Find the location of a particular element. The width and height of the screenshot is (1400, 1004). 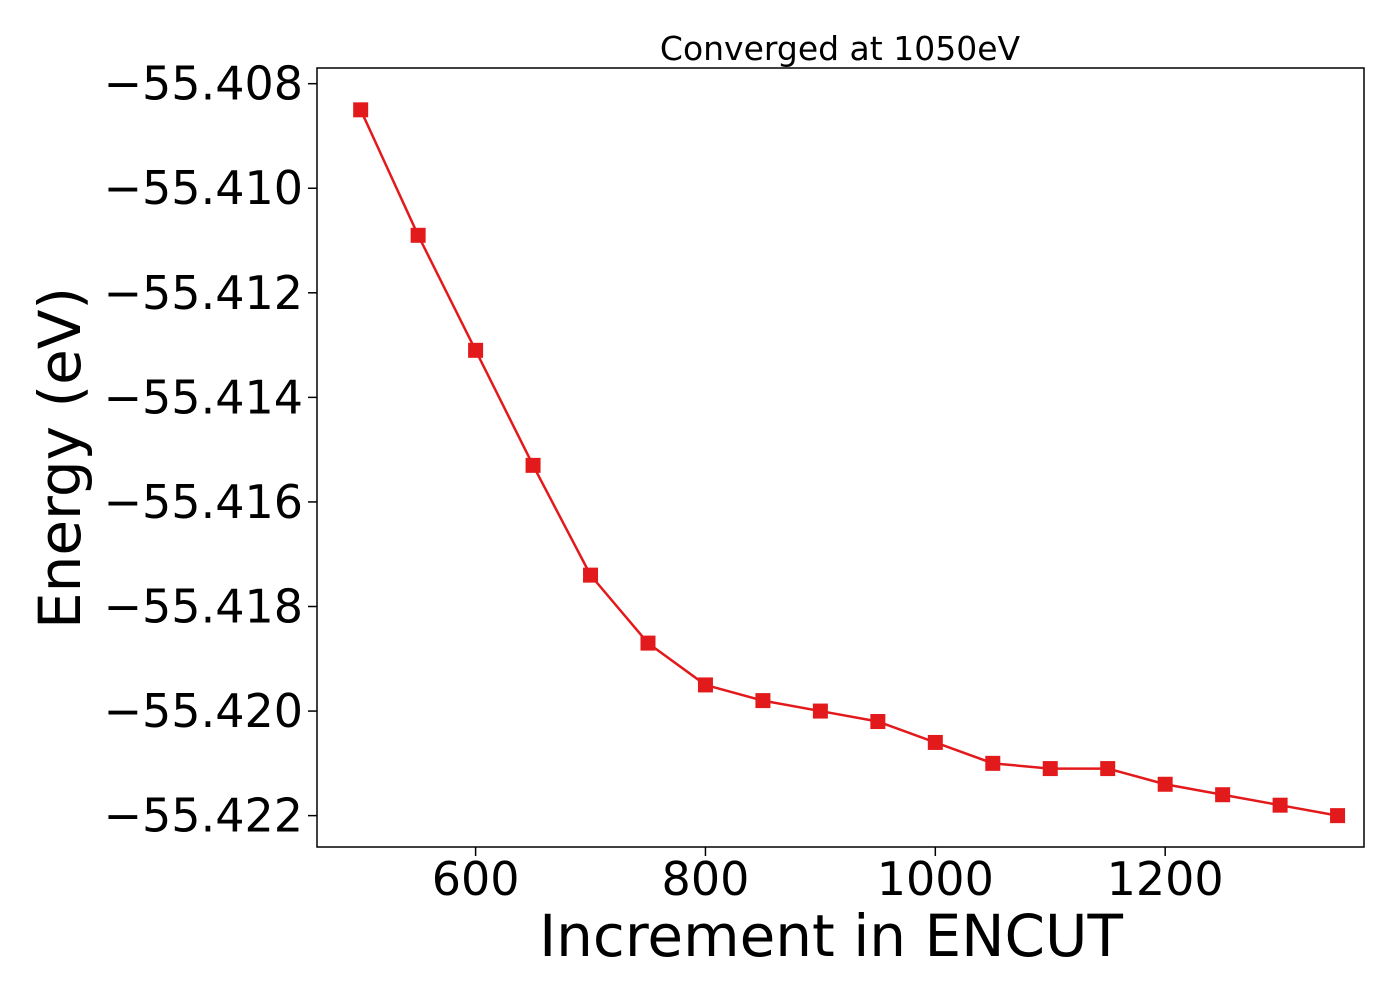

x-axis: 600 800 1000 1200 is located at coordinates (828, 876).